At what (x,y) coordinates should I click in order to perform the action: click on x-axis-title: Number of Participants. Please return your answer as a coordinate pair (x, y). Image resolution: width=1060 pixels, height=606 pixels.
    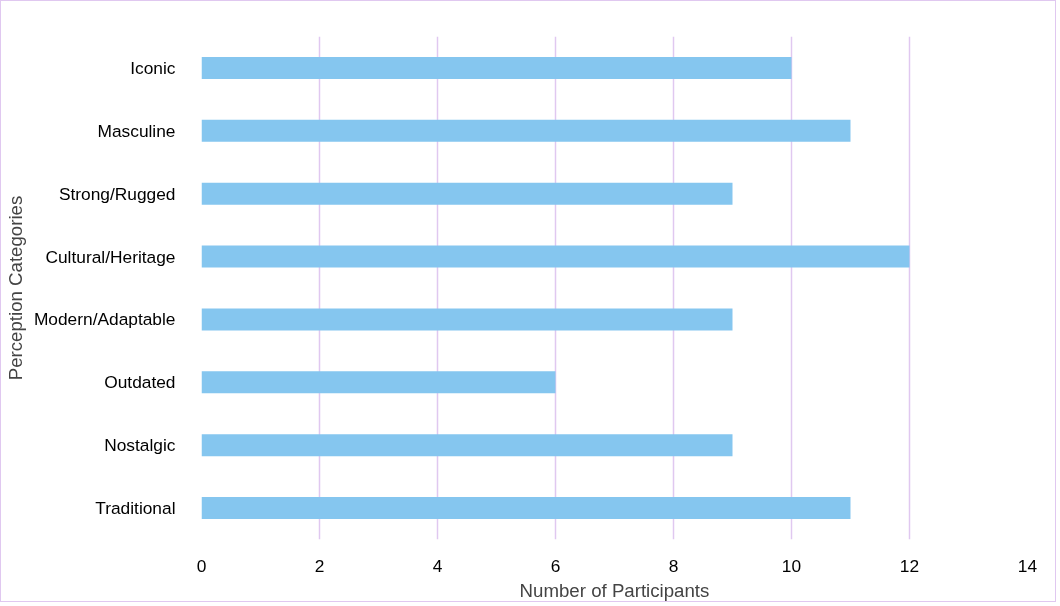
    Looking at the image, I should click on (614, 590).